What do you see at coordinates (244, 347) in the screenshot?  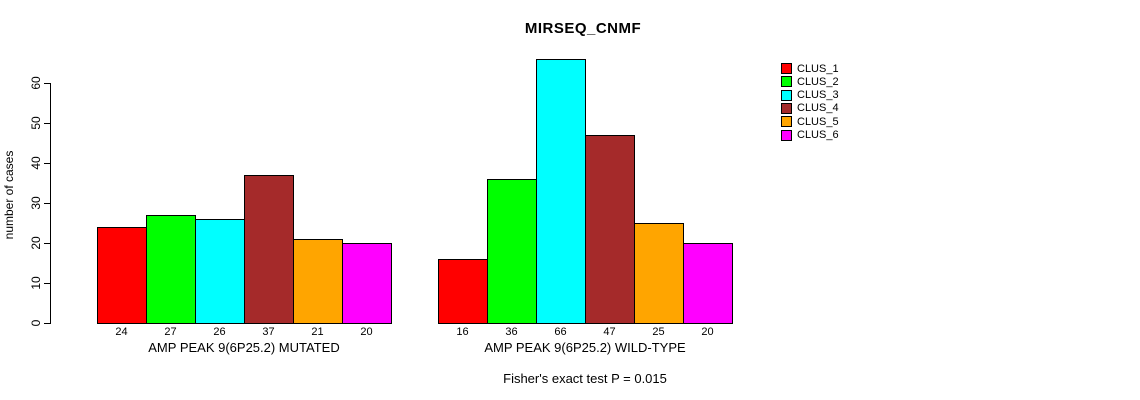 I see `x-axis-group-label-mutated: AMP PEAK 9(6P25.2) MUTATED` at bounding box center [244, 347].